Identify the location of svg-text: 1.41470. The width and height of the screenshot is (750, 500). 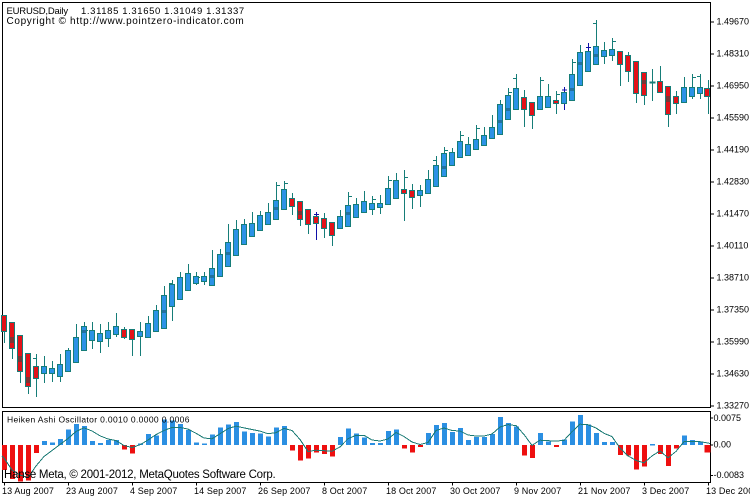
(733, 214).